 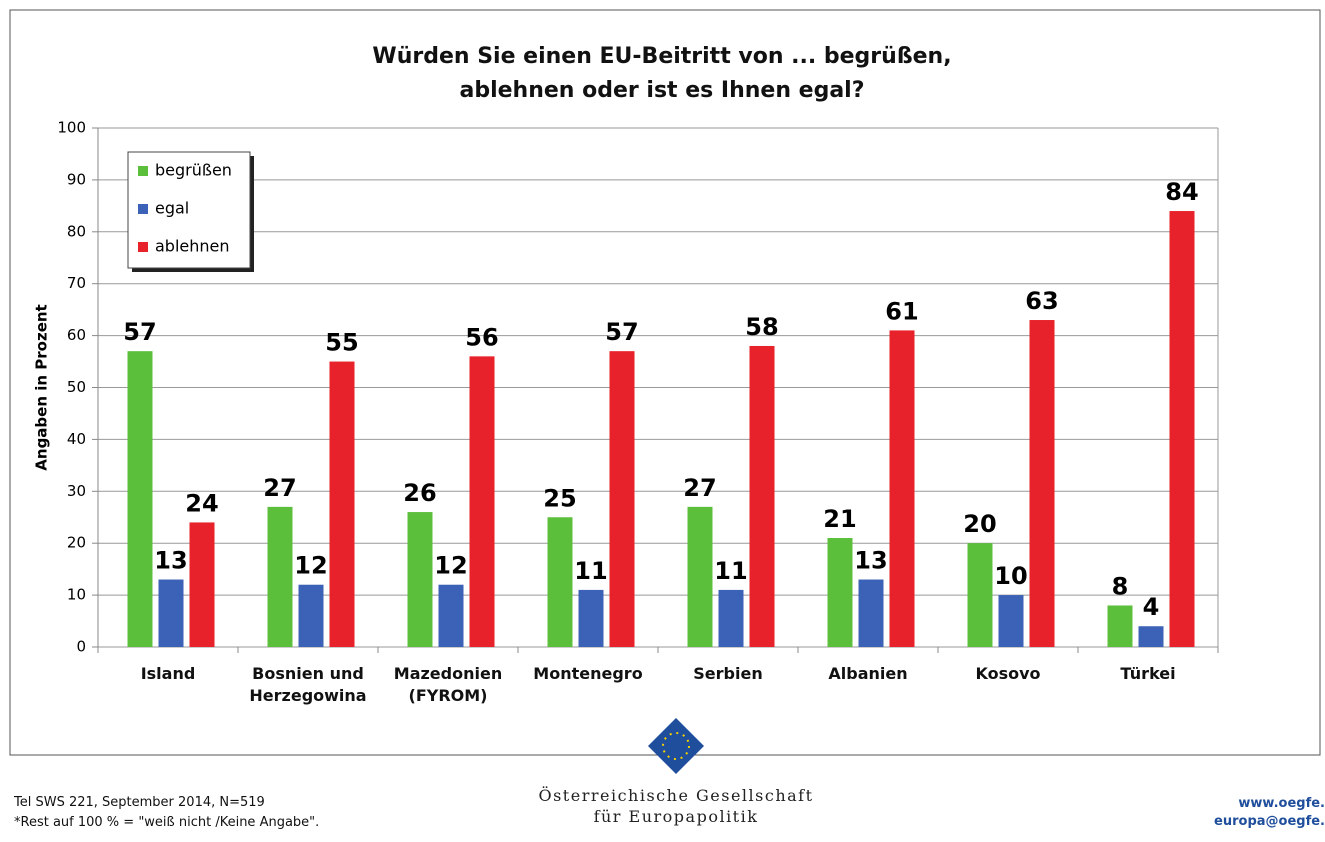 What do you see at coordinates (1120, 586) in the screenshot?
I see `data-label: 8` at bounding box center [1120, 586].